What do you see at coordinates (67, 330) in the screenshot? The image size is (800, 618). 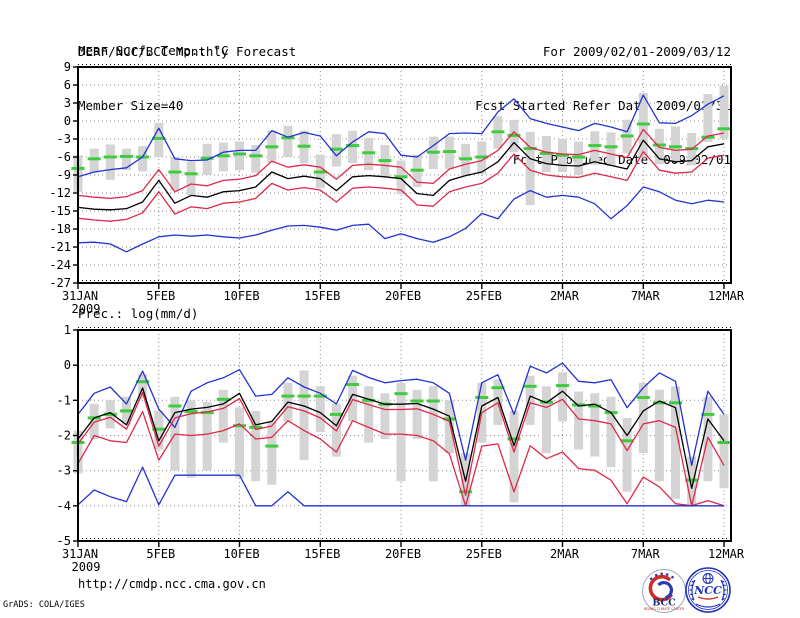 I see `y-tick-label: 1` at bounding box center [67, 330].